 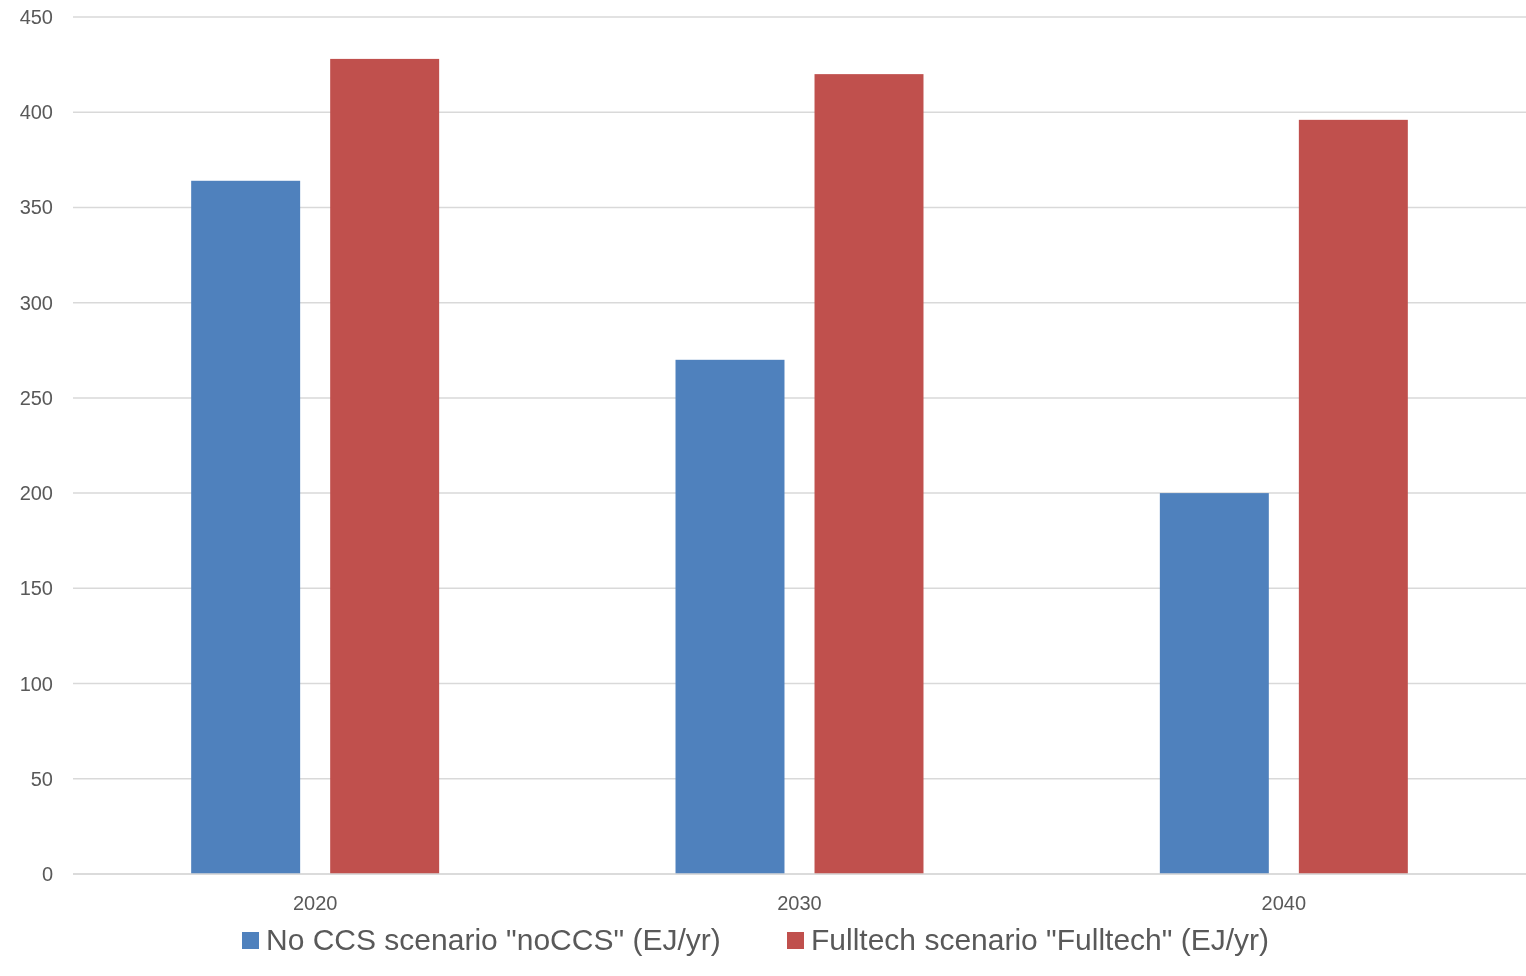 I want to click on y-tick-label: 200, so click(x=36, y=493).